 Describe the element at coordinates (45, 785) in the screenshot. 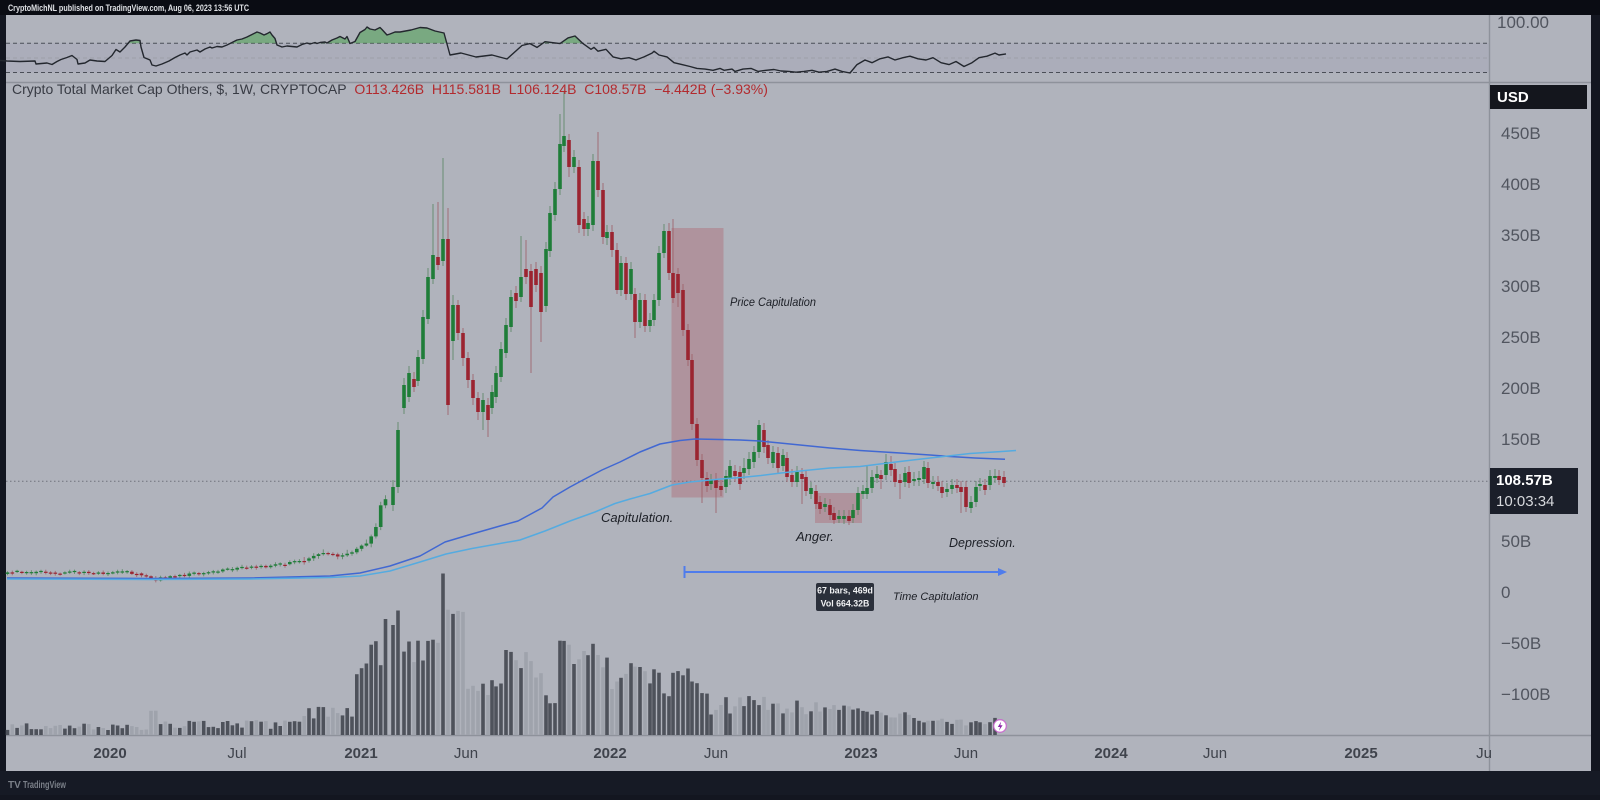

I see `svg-text: TradingView` at that location.